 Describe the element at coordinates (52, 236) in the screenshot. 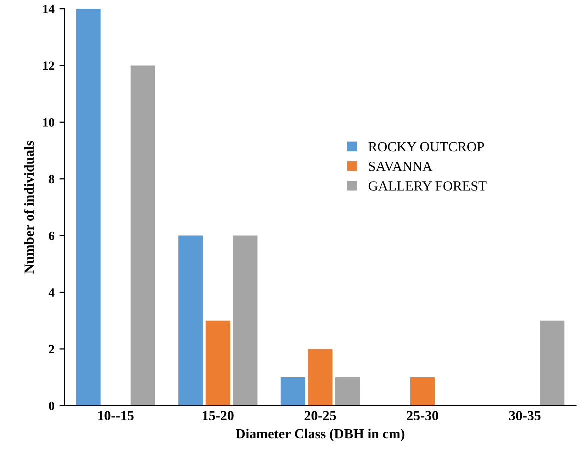

I see `y-tick-label: 6` at that location.